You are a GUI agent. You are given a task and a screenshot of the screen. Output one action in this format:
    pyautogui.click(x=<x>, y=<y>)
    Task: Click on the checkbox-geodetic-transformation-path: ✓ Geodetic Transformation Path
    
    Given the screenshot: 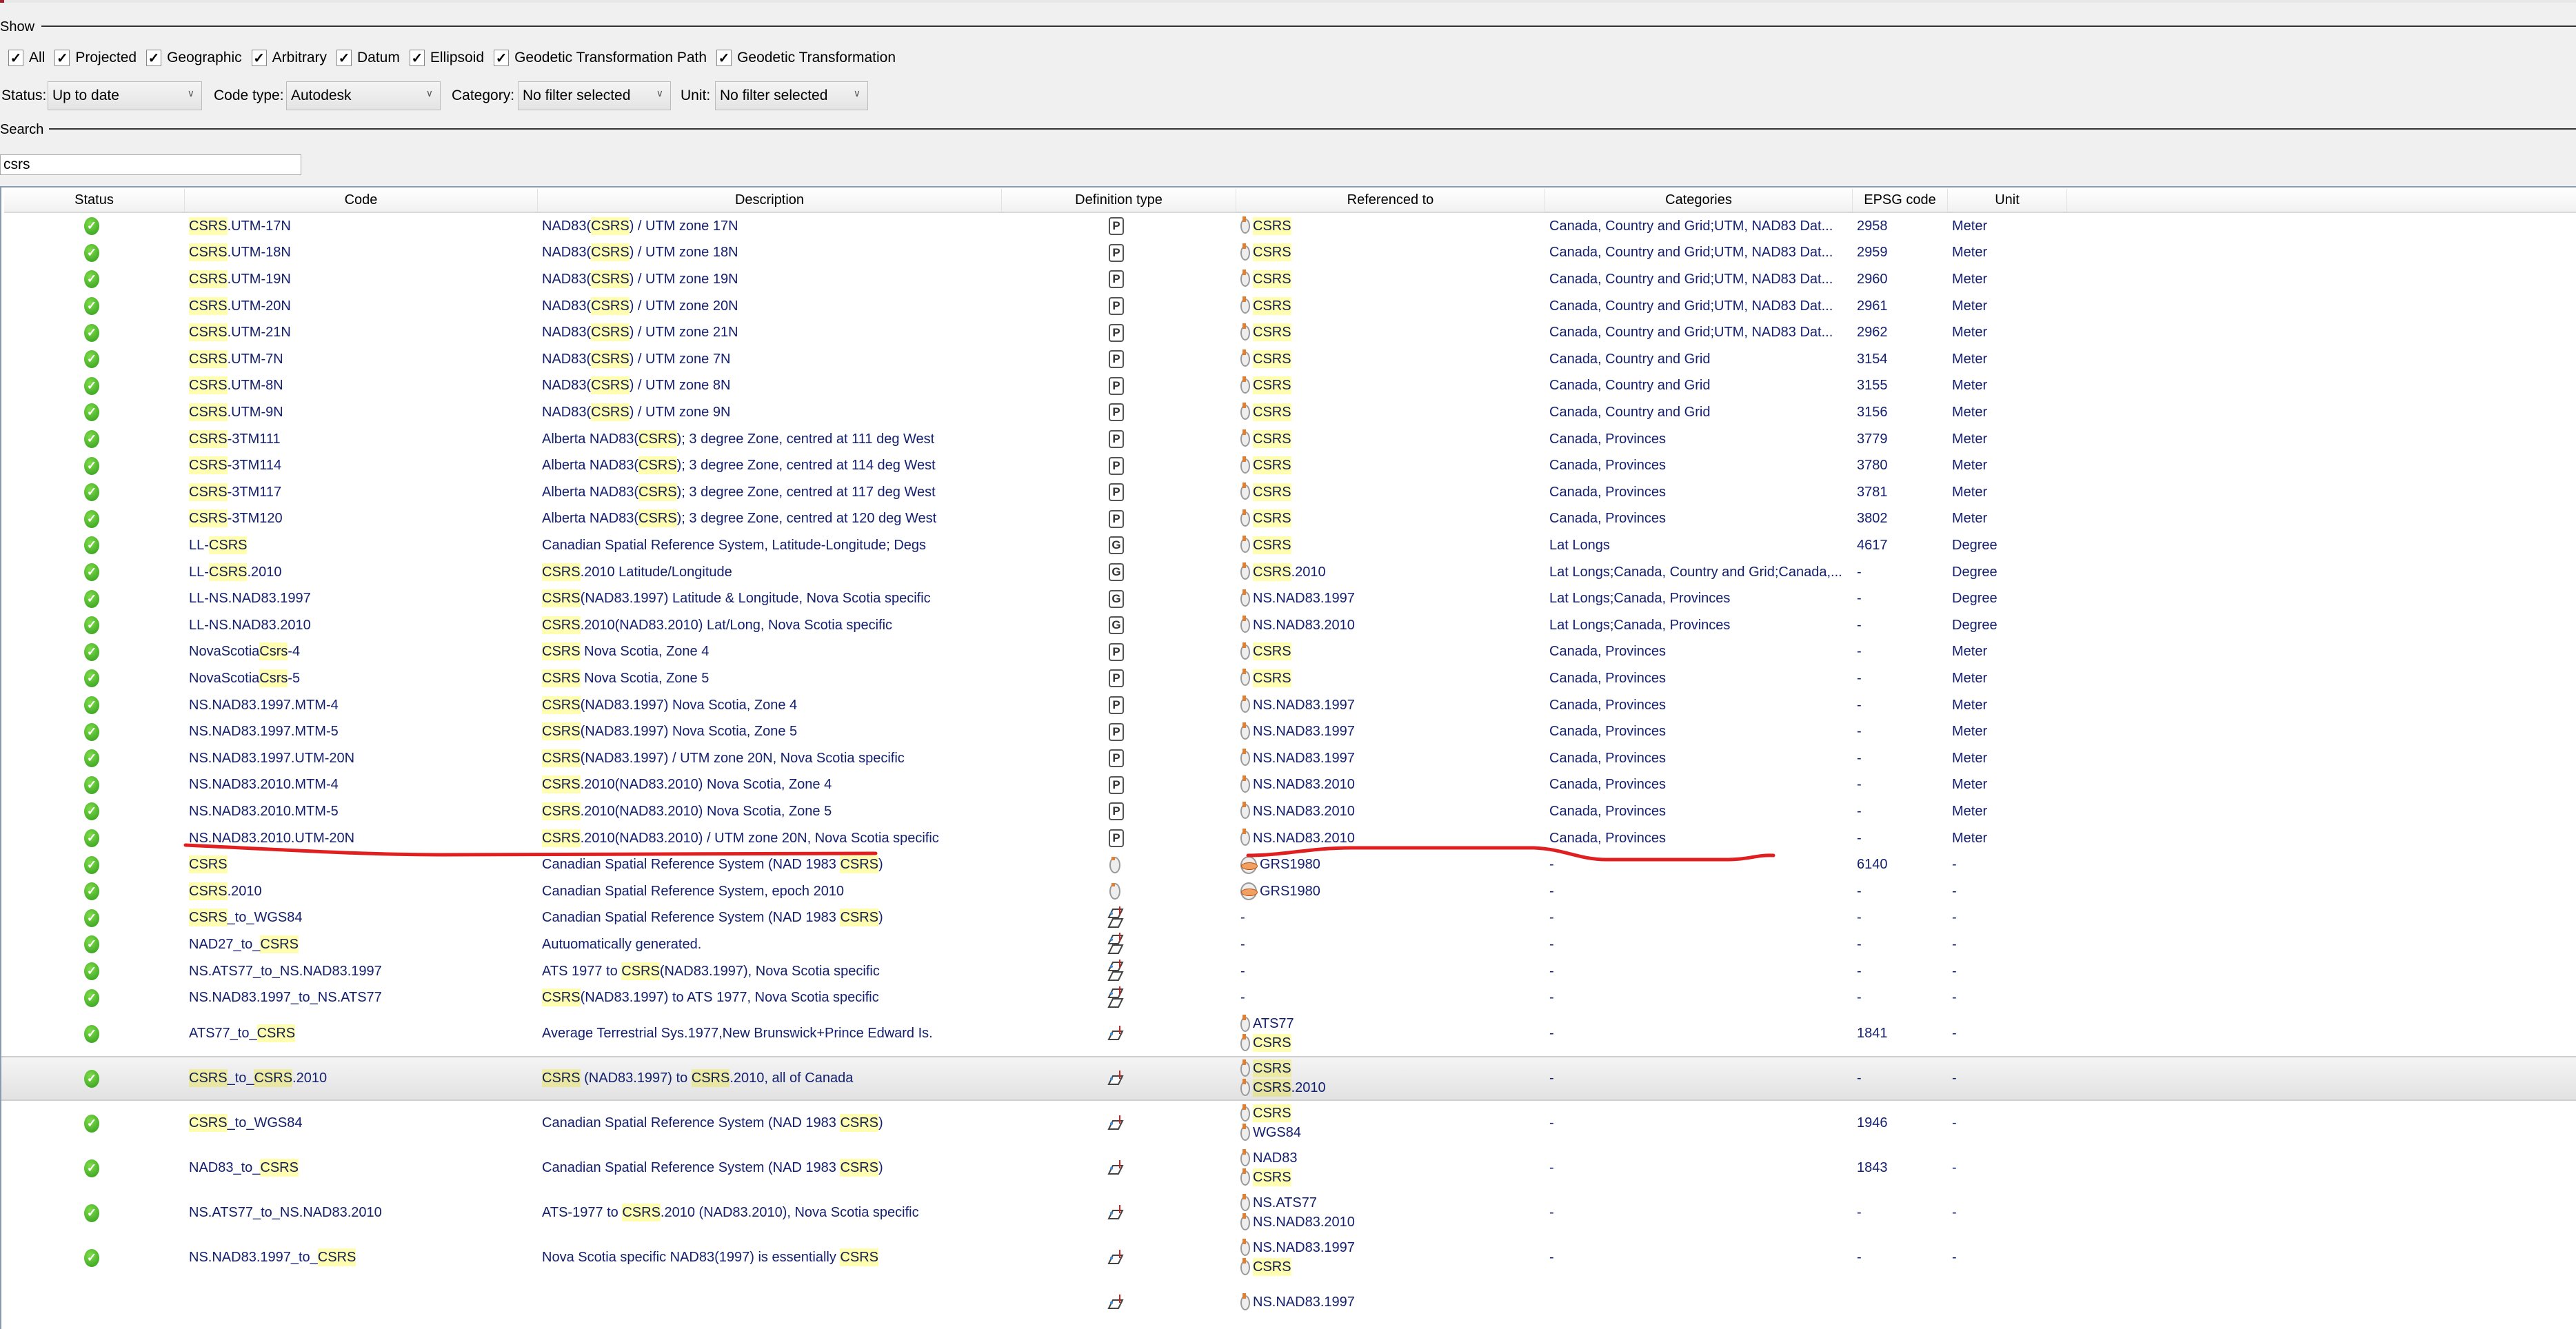 What is the action you would take?
    pyautogui.click(x=600, y=58)
    